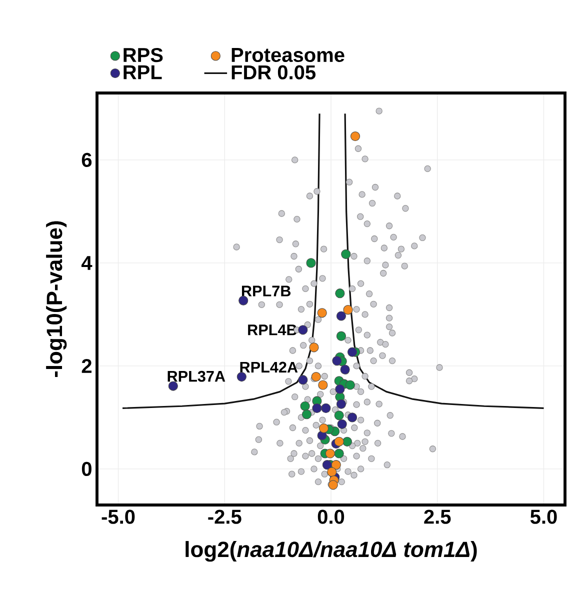 This screenshot has height=603, width=571. Describe the element at coordinates (87, 469) in the screenshot. I see `y-tick-label: 0` at that location.